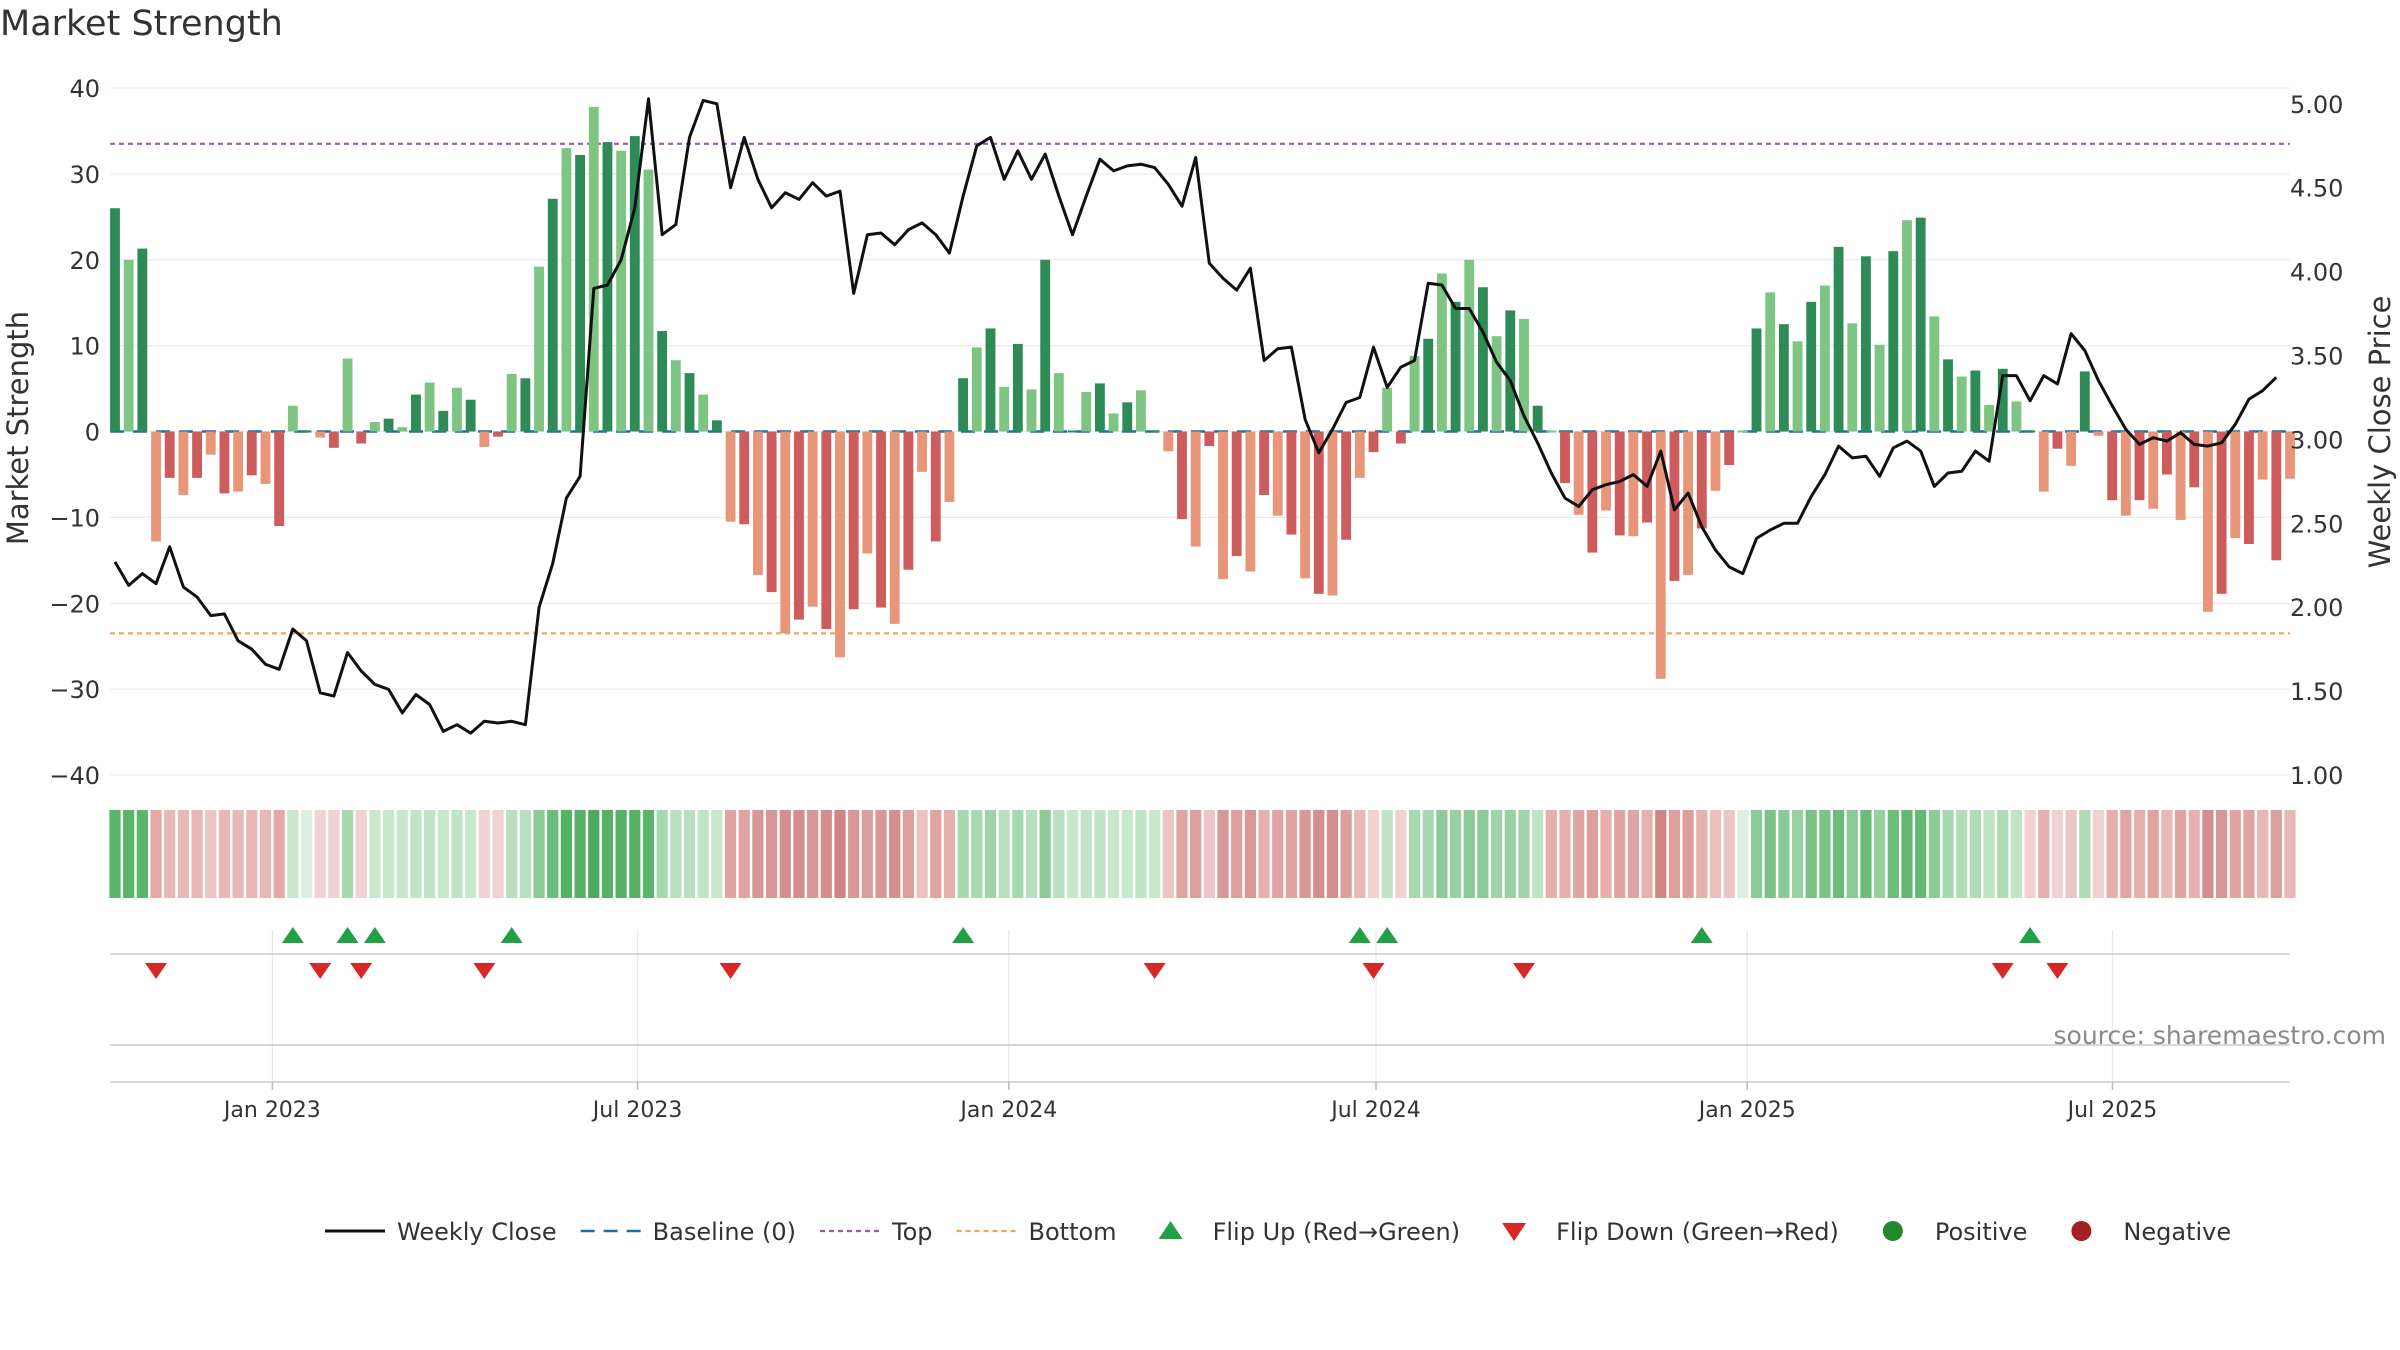 The height and width of the screenshot is (1350, 2400). What do you see at coordinates (2316, 440) in the screenshot?
I see `right-axis: 5.00 4.50 4.00 3.50 3.00 2.50 2.00 1.50 1.00` at bounding box center [2316, 440].